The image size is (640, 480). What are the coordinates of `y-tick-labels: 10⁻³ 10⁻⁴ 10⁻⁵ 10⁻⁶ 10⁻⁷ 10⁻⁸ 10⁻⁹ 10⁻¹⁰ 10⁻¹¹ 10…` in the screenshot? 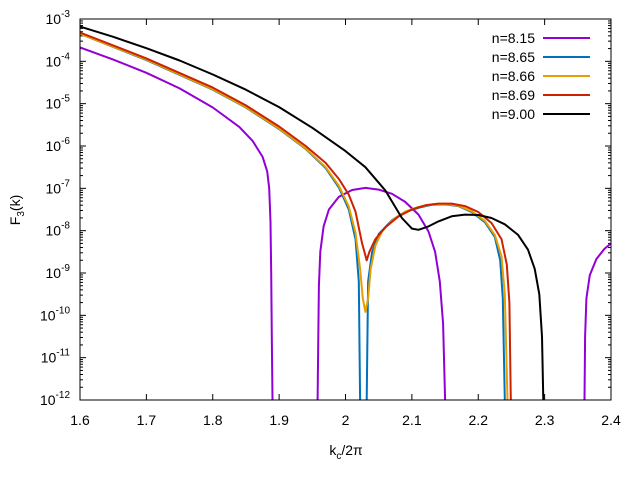 It's located at (55, 208).